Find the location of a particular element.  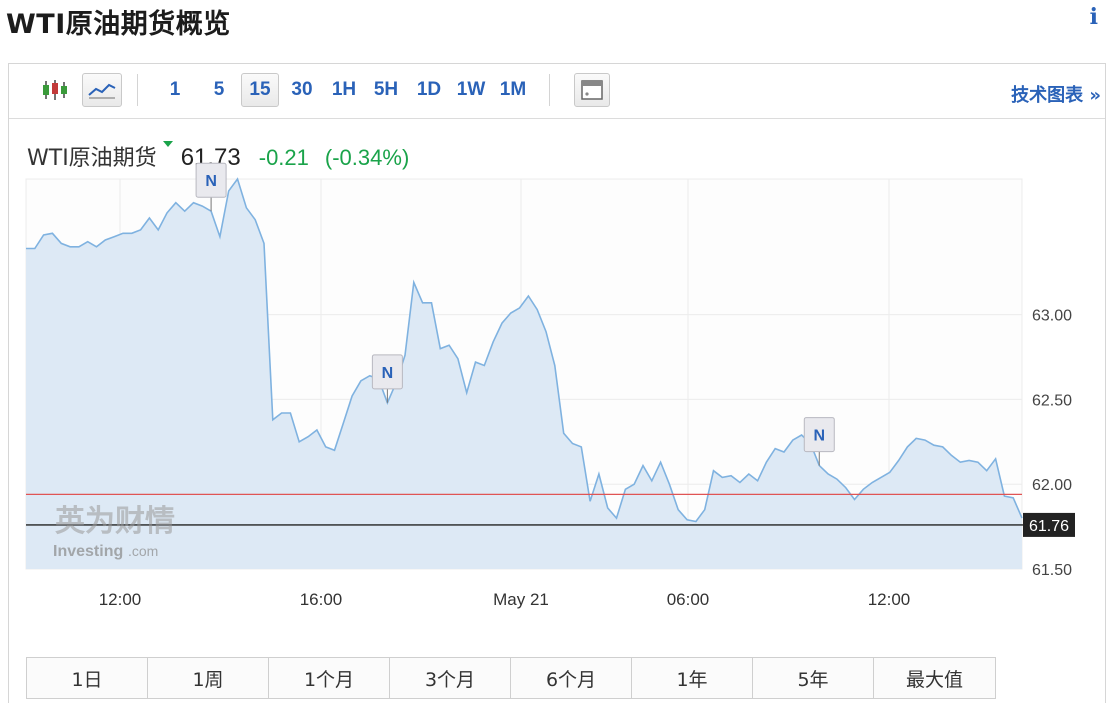

interval-button-15: 15 is located at coordinates (260, 90).